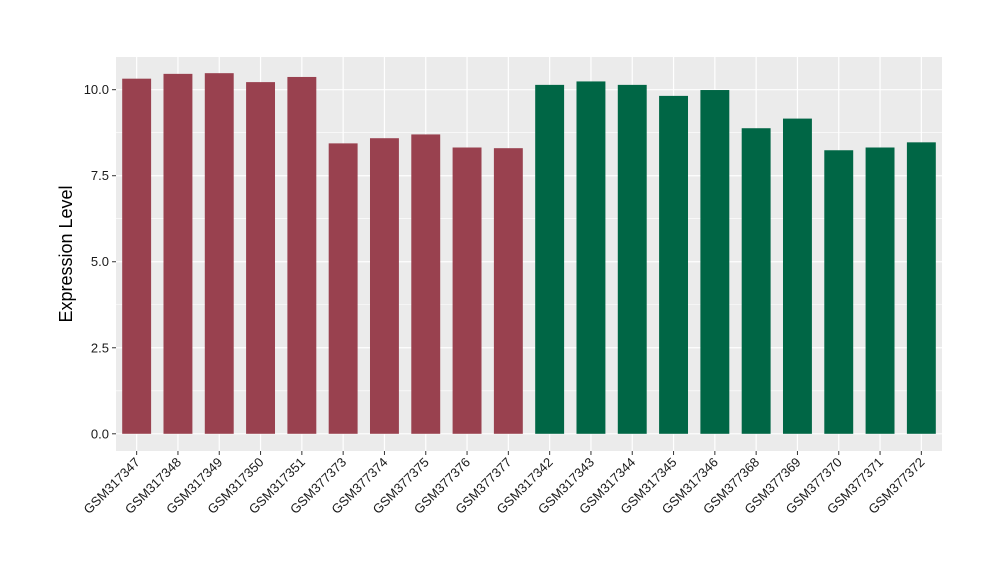  I want to click on bar-GSM377371, so click(880, 290).